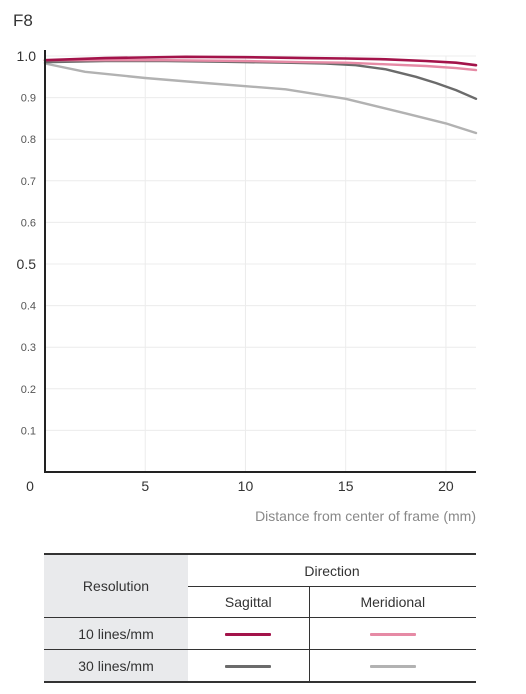 The height and width of the screenshot is (694, 526). What do you see at coordinates (365, 516) in the screenshot?
I see `x-axis-label: Distance from center of frame (mm)` at bounding box center [365, 516].